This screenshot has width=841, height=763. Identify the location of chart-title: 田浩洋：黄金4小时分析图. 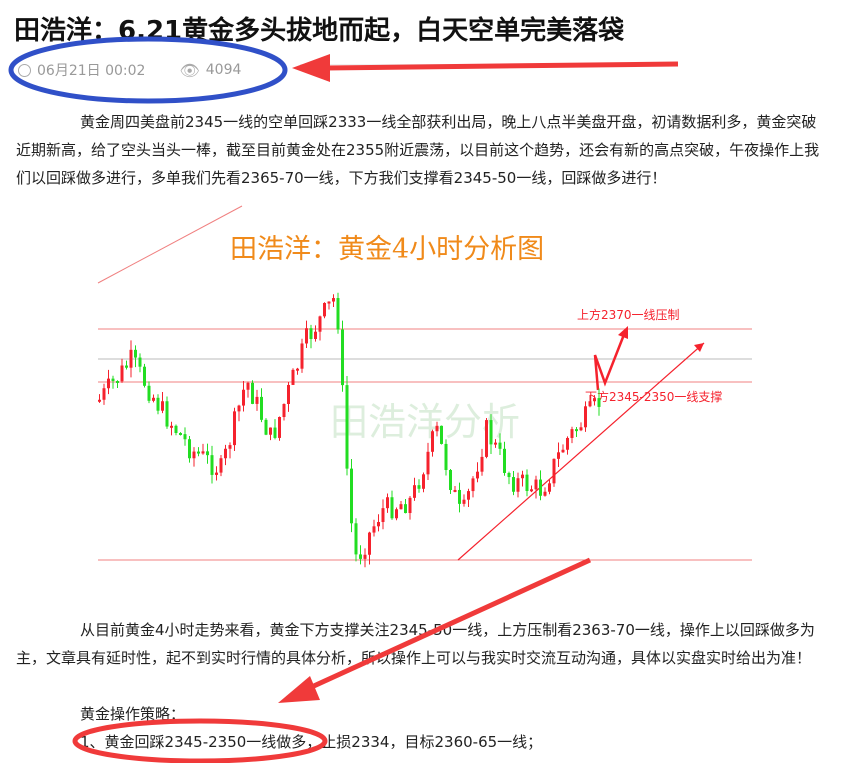
(387, 249).